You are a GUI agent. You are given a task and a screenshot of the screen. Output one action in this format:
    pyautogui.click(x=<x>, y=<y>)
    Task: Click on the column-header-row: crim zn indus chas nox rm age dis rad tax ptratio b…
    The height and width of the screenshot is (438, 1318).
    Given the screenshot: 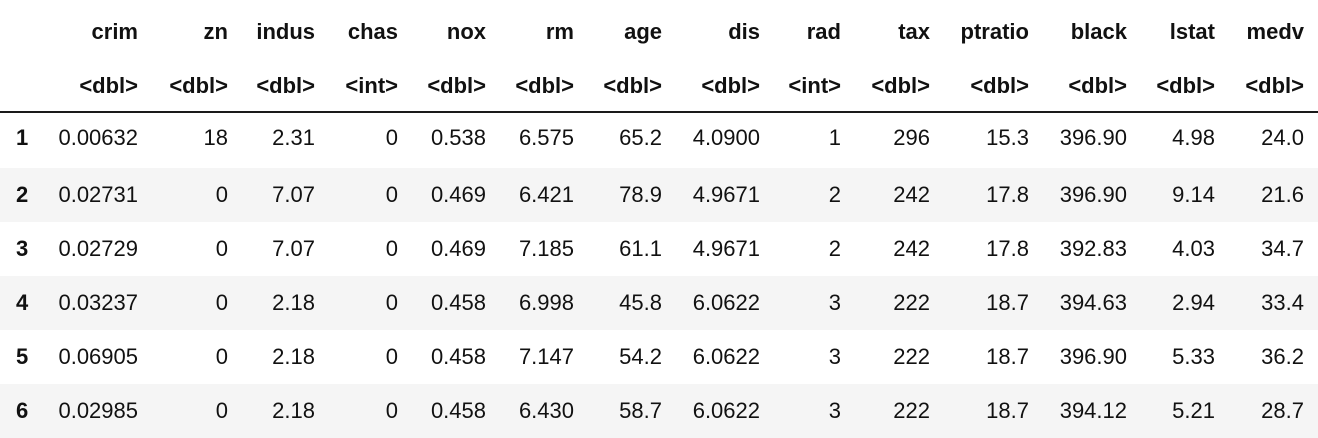 What is the action you would take?
    pyautogui.click(x=659, y=32)
    